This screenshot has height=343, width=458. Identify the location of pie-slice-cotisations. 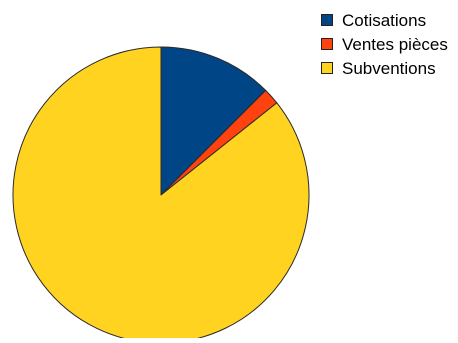
(213, 121).